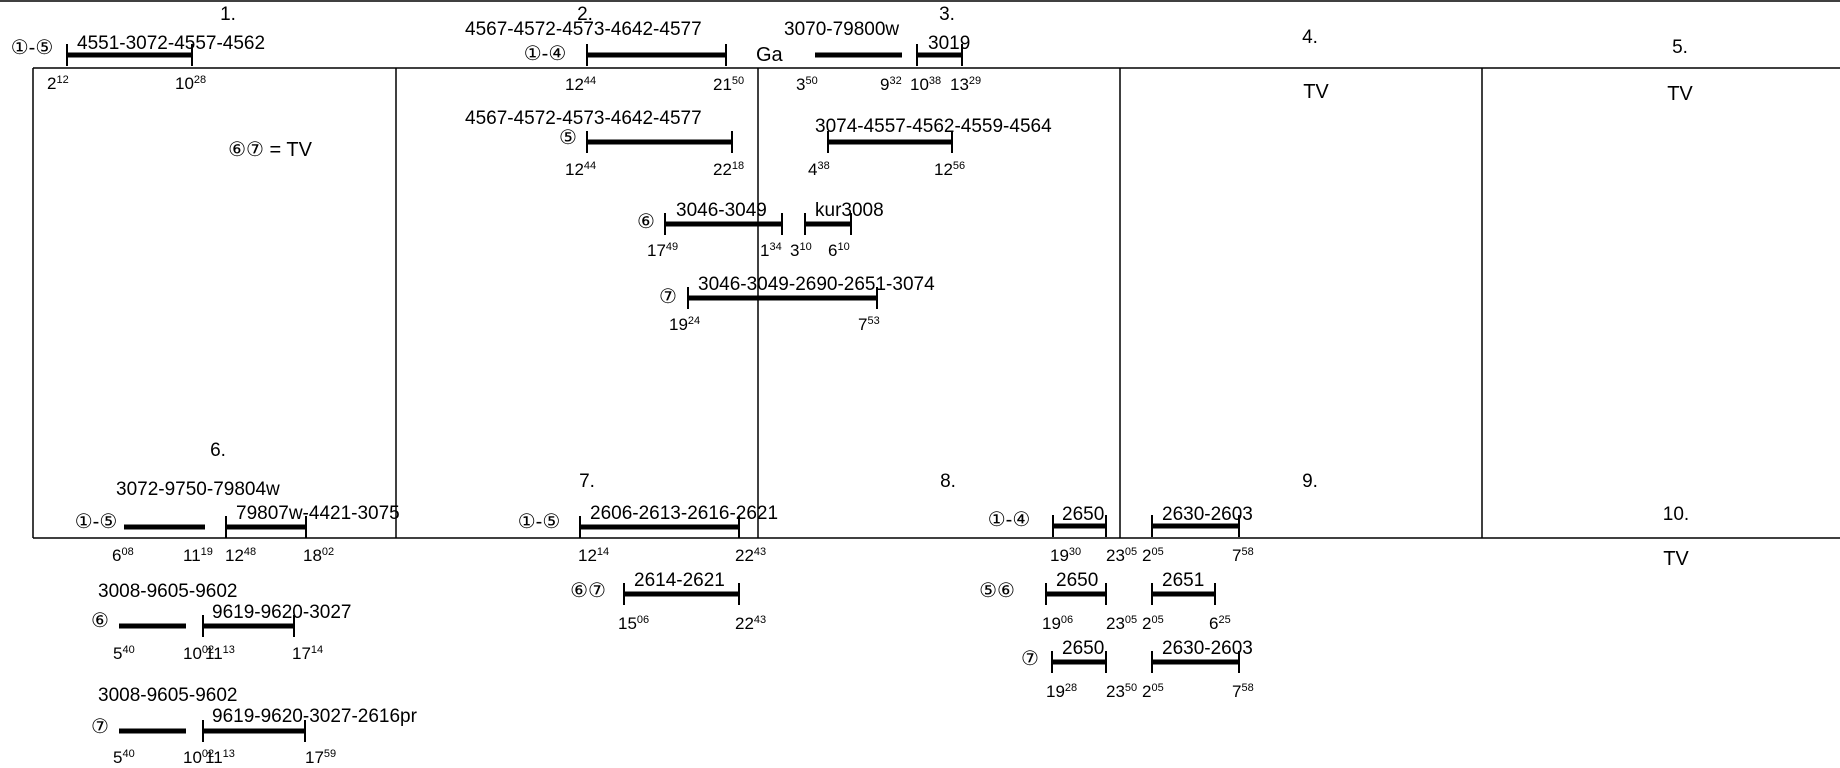  I want to click on period-1-note: ⑥⑦ = TV, so click(270, 150).